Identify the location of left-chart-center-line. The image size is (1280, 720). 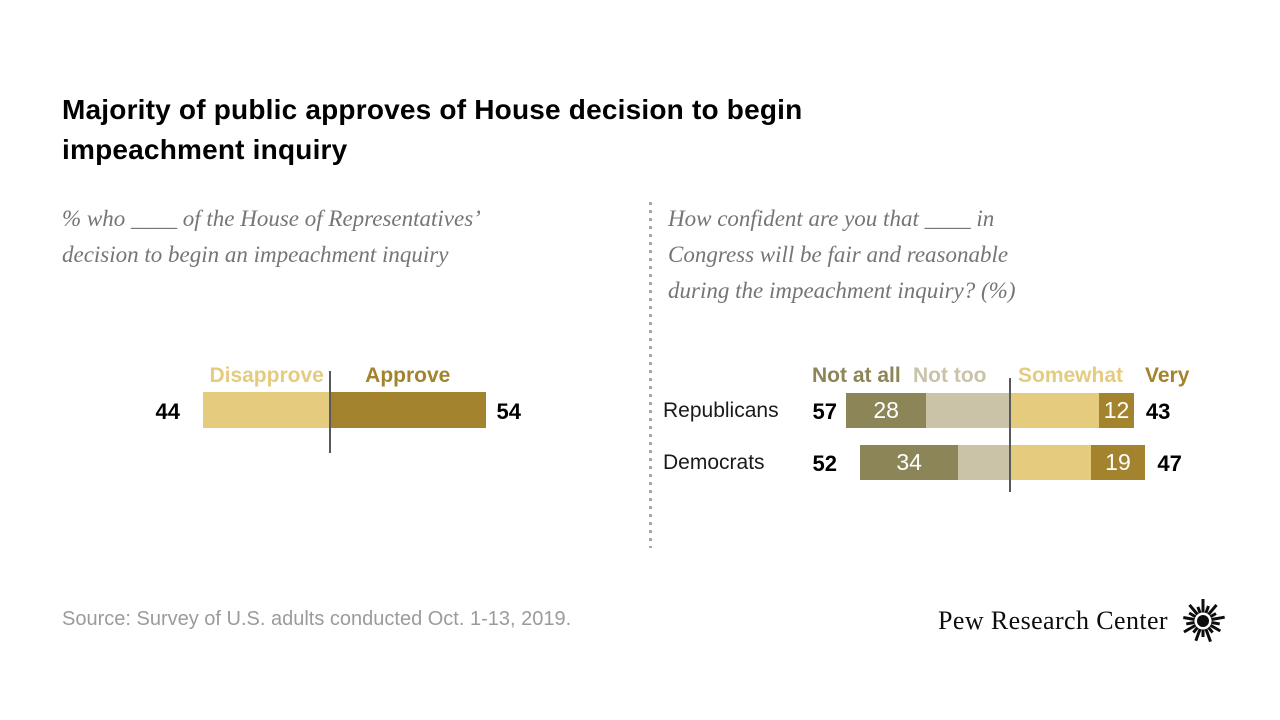
(330, 412).